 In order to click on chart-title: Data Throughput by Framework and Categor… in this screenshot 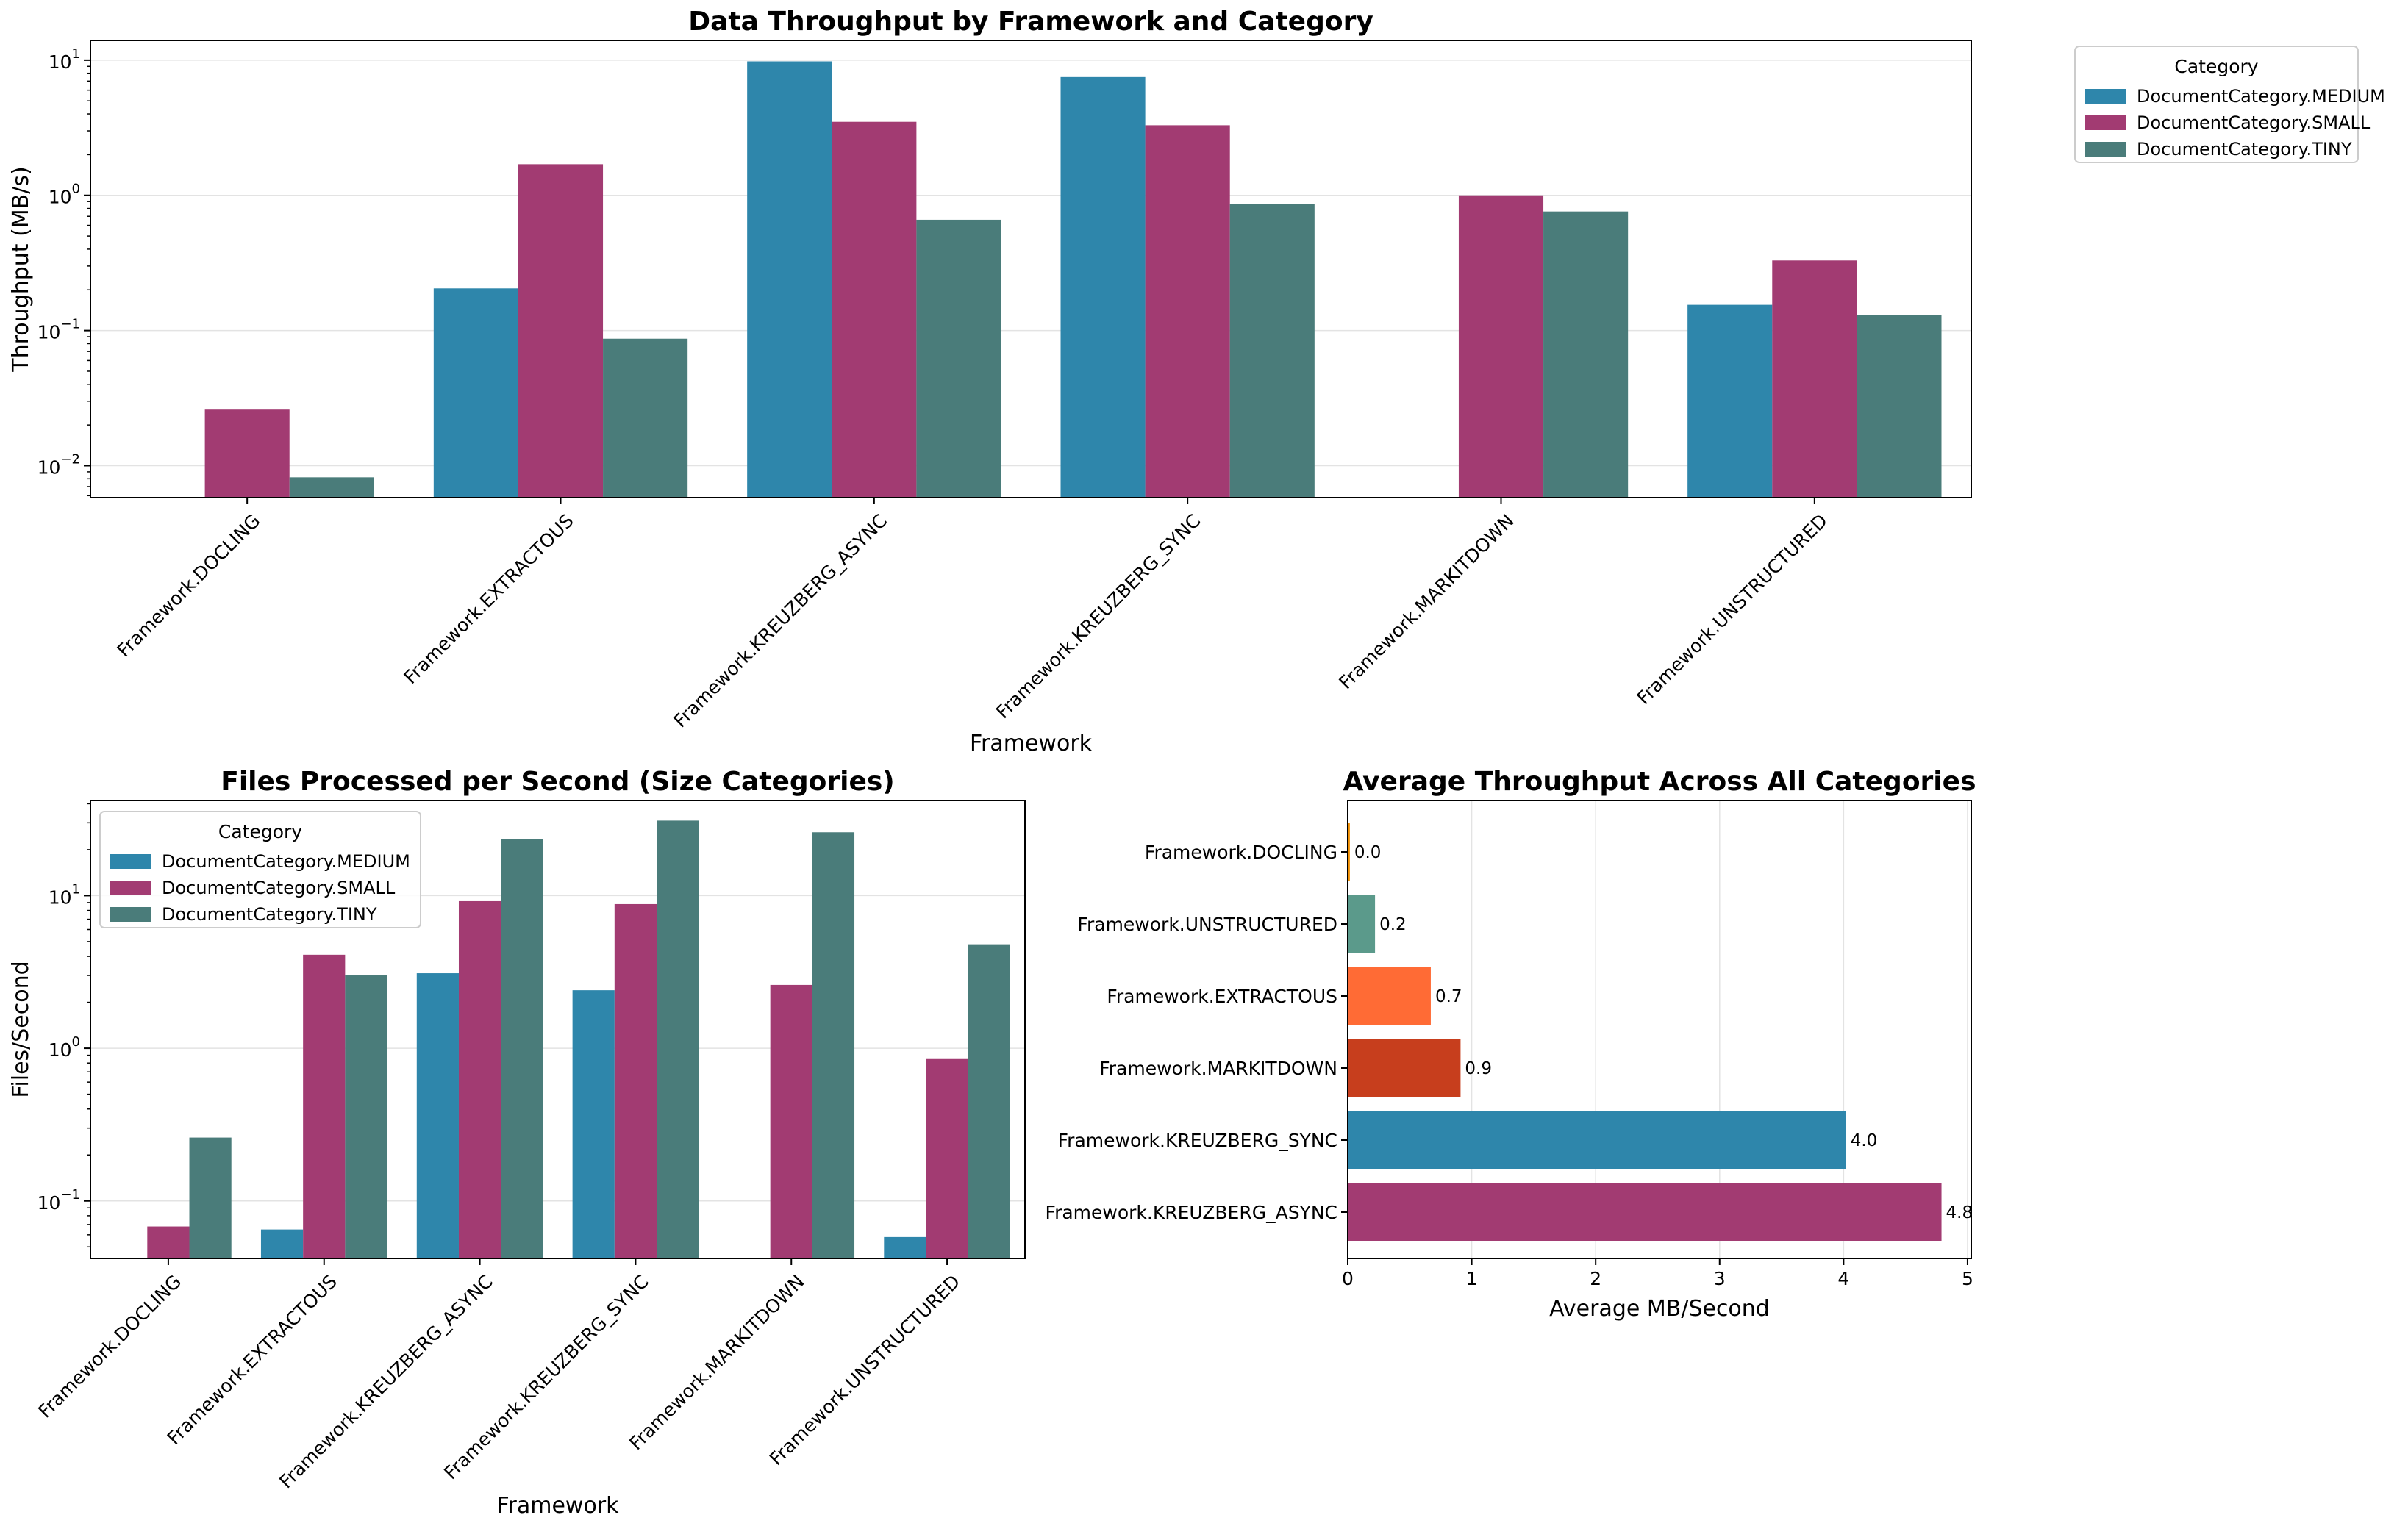, I will do `click(1030, 22)`.